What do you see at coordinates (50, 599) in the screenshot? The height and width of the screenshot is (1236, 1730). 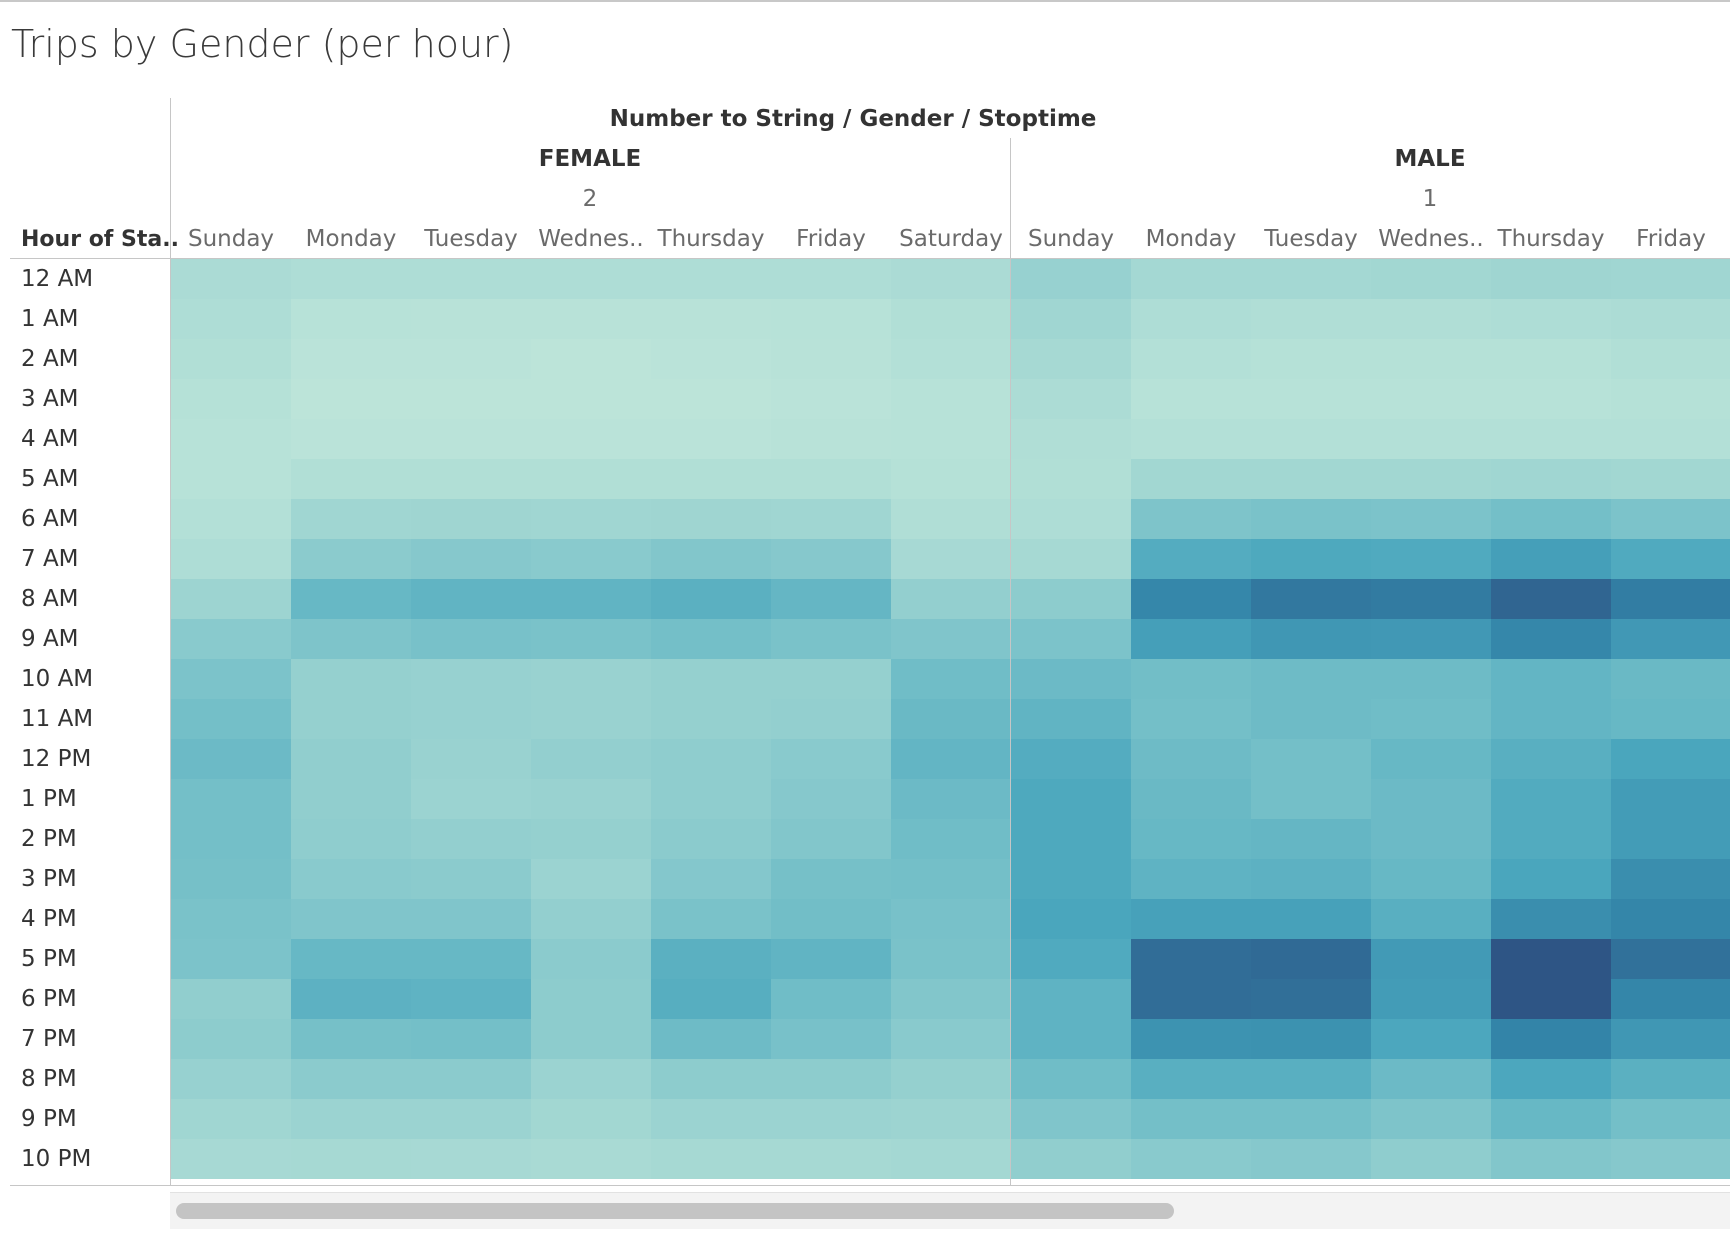 I see `row-label: 8 AM` at bounding box center [50, 599].